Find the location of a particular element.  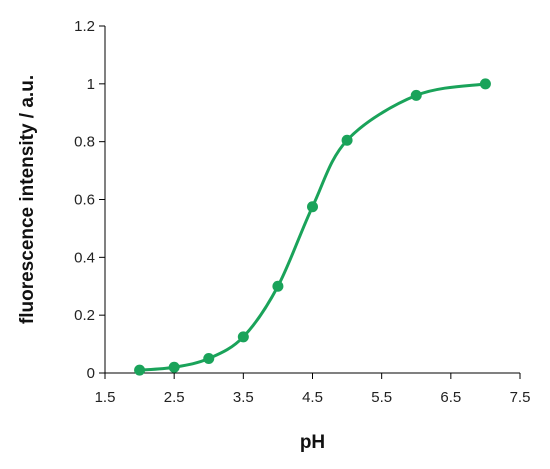

x-tick-label: 2.5 is located at coordinates (174, 397).